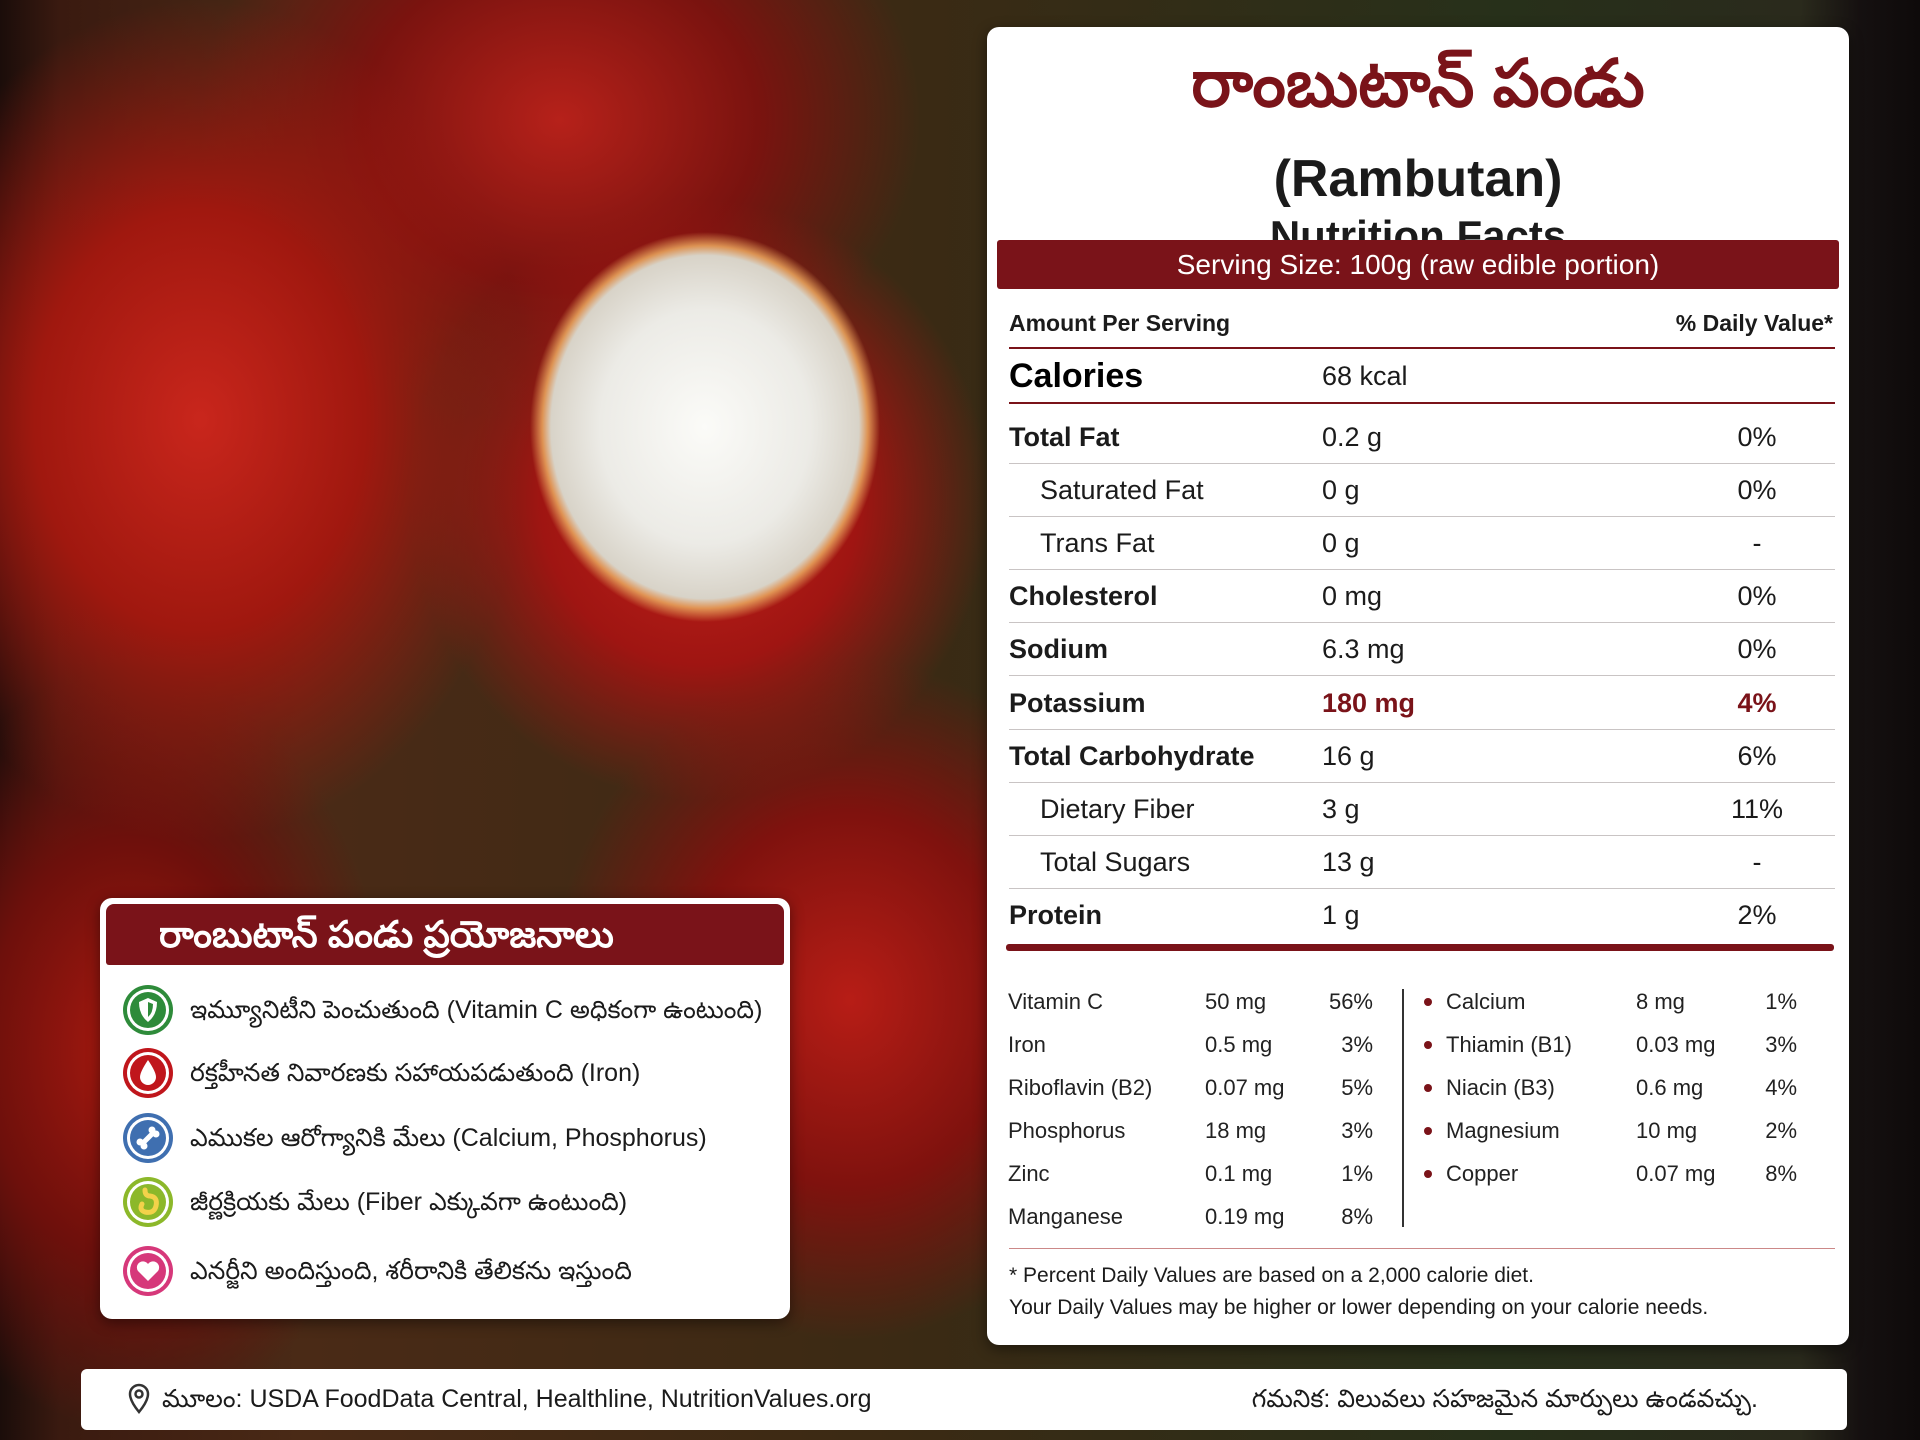  What do you see at coordinates (148, 1271) in the screenshot?
I see `energy-icon` at bounding box center [148, 1271].